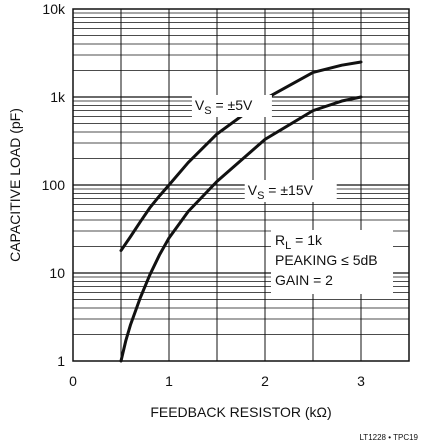  I want to click on annotation-line: PEAKING ≤ 5dB, so click(326, 260).